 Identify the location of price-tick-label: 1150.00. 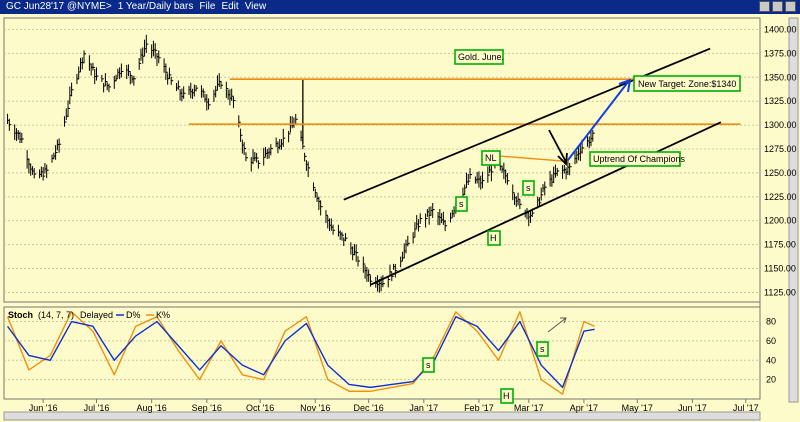
(780, 269).